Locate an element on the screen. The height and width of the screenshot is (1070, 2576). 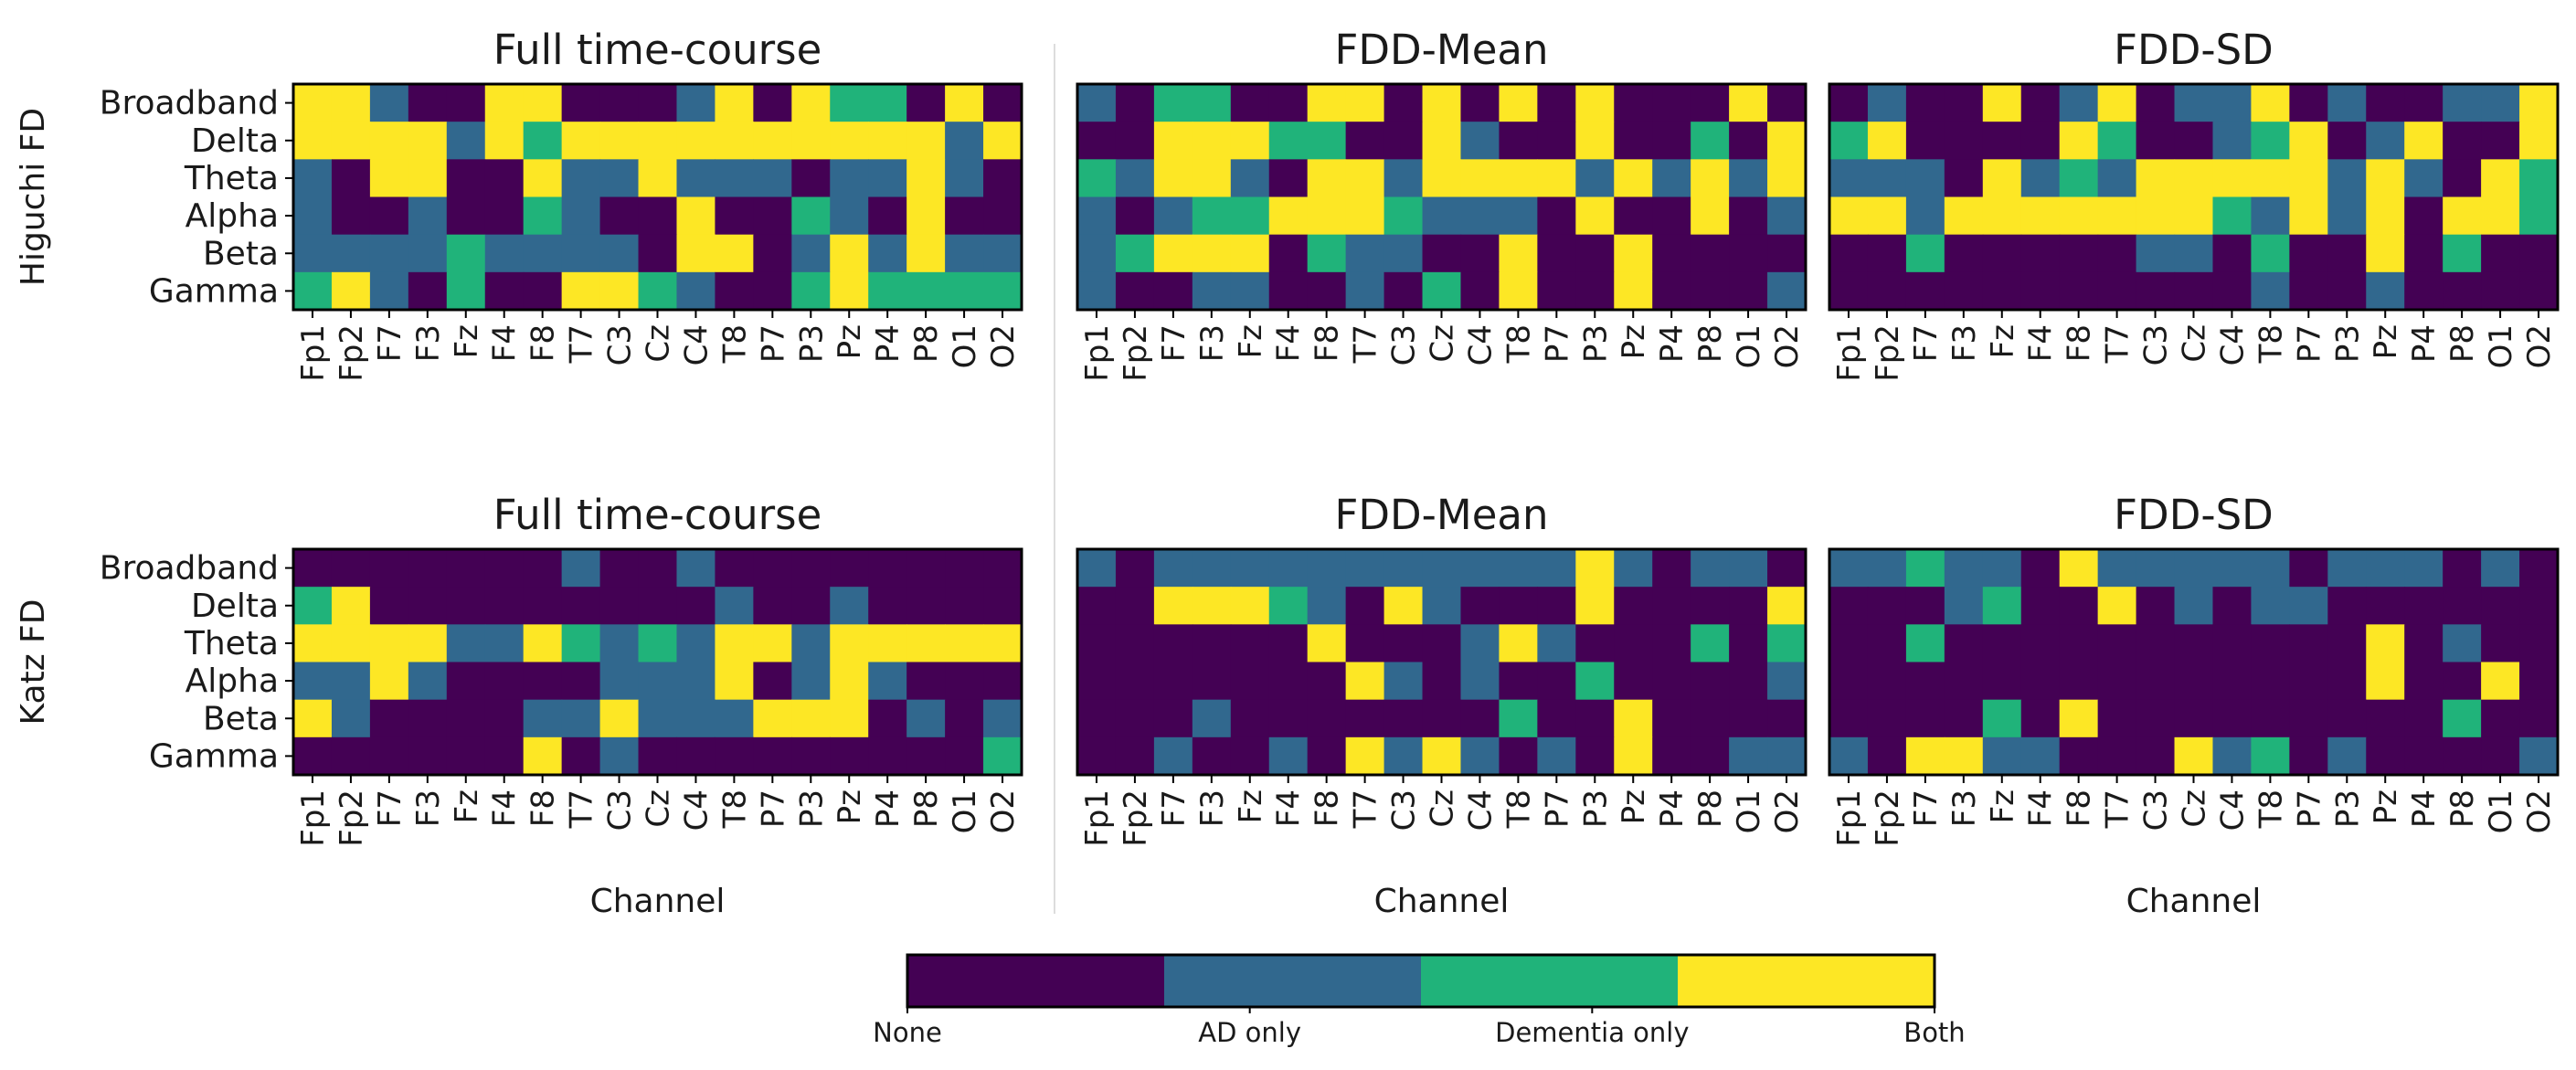
band-label: Delta is located at coordinates (235, 141).